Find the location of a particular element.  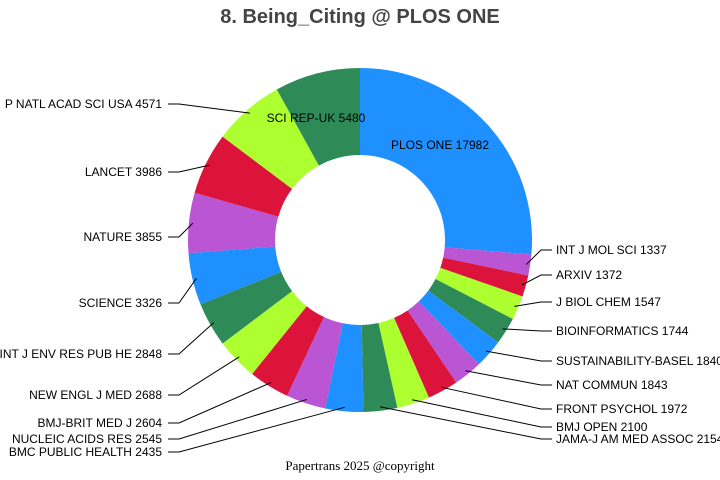

slice-bmj-open is located at coordinates (403, 362).